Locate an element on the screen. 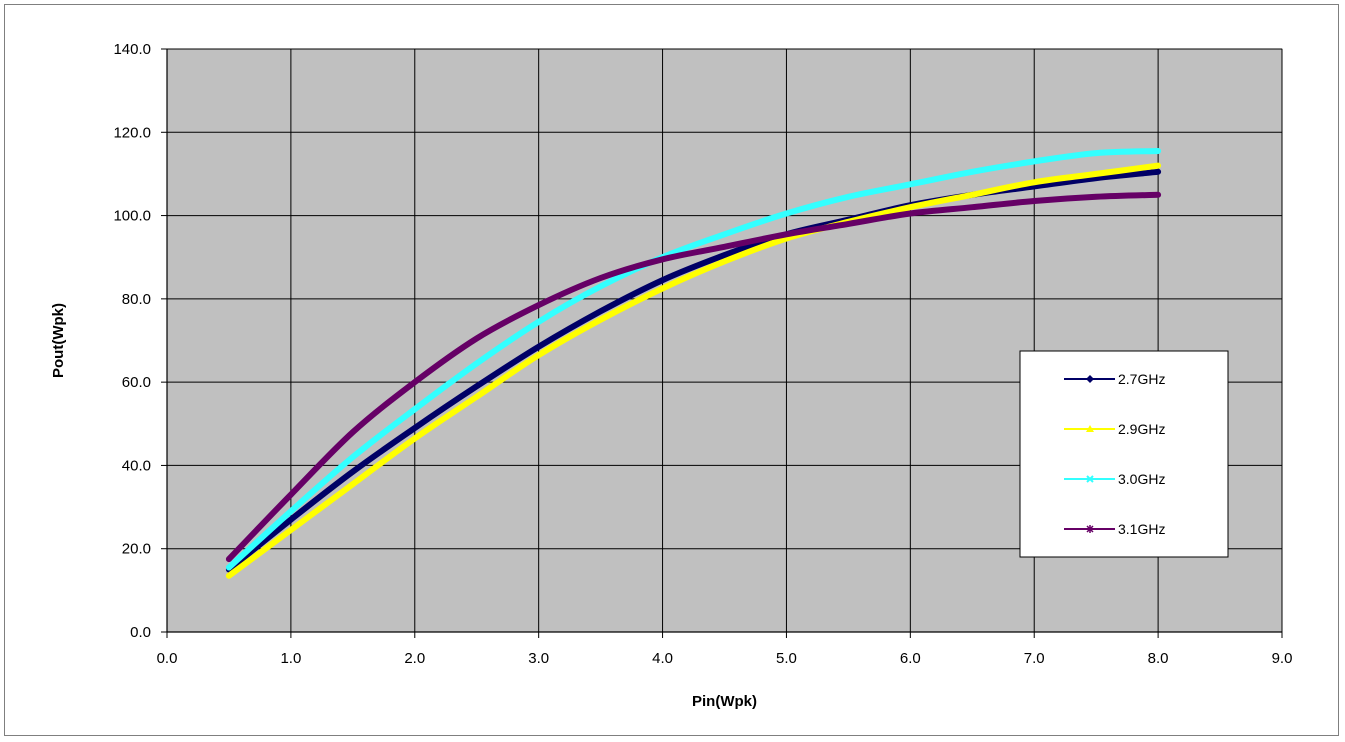 The height and width of the screenshot is (742, 1345). x-tick-label: 8.0 is located at coordinates (1158, 658).